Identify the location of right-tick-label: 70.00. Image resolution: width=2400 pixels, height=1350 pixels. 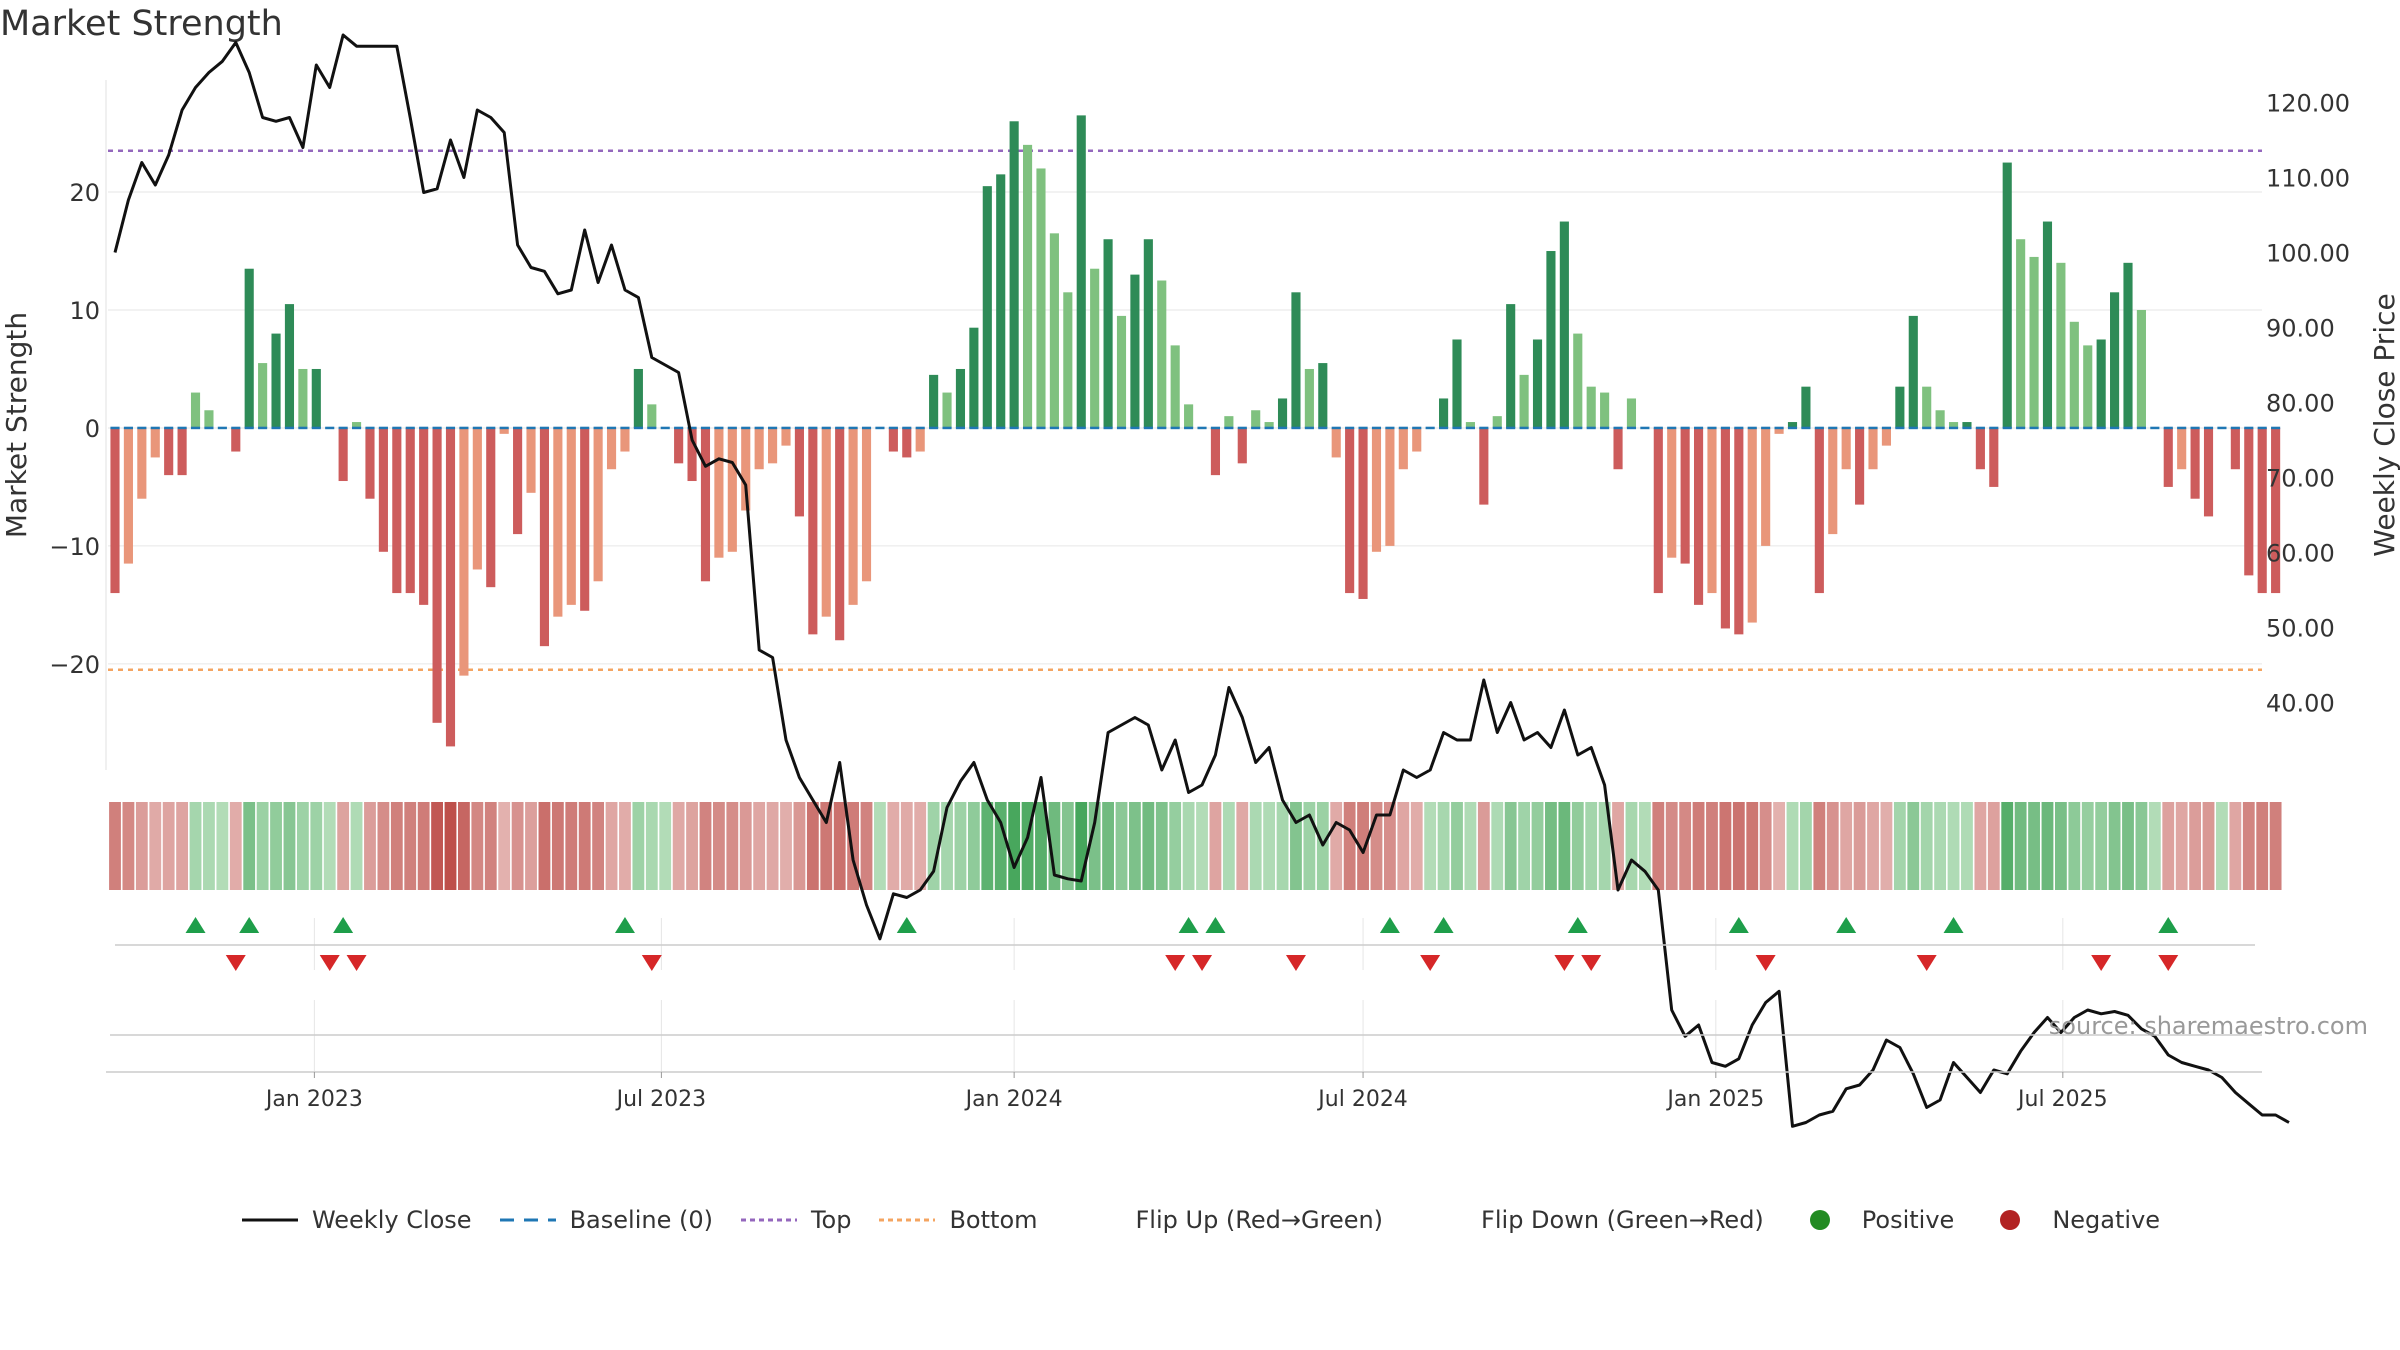
(2300, 479).